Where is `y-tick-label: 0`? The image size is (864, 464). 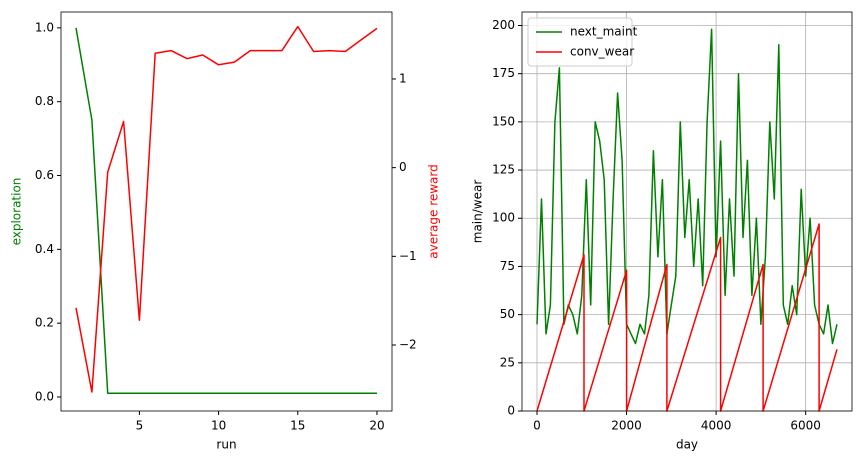
y-tick-label: 0 is located at coordinates (511, 411).